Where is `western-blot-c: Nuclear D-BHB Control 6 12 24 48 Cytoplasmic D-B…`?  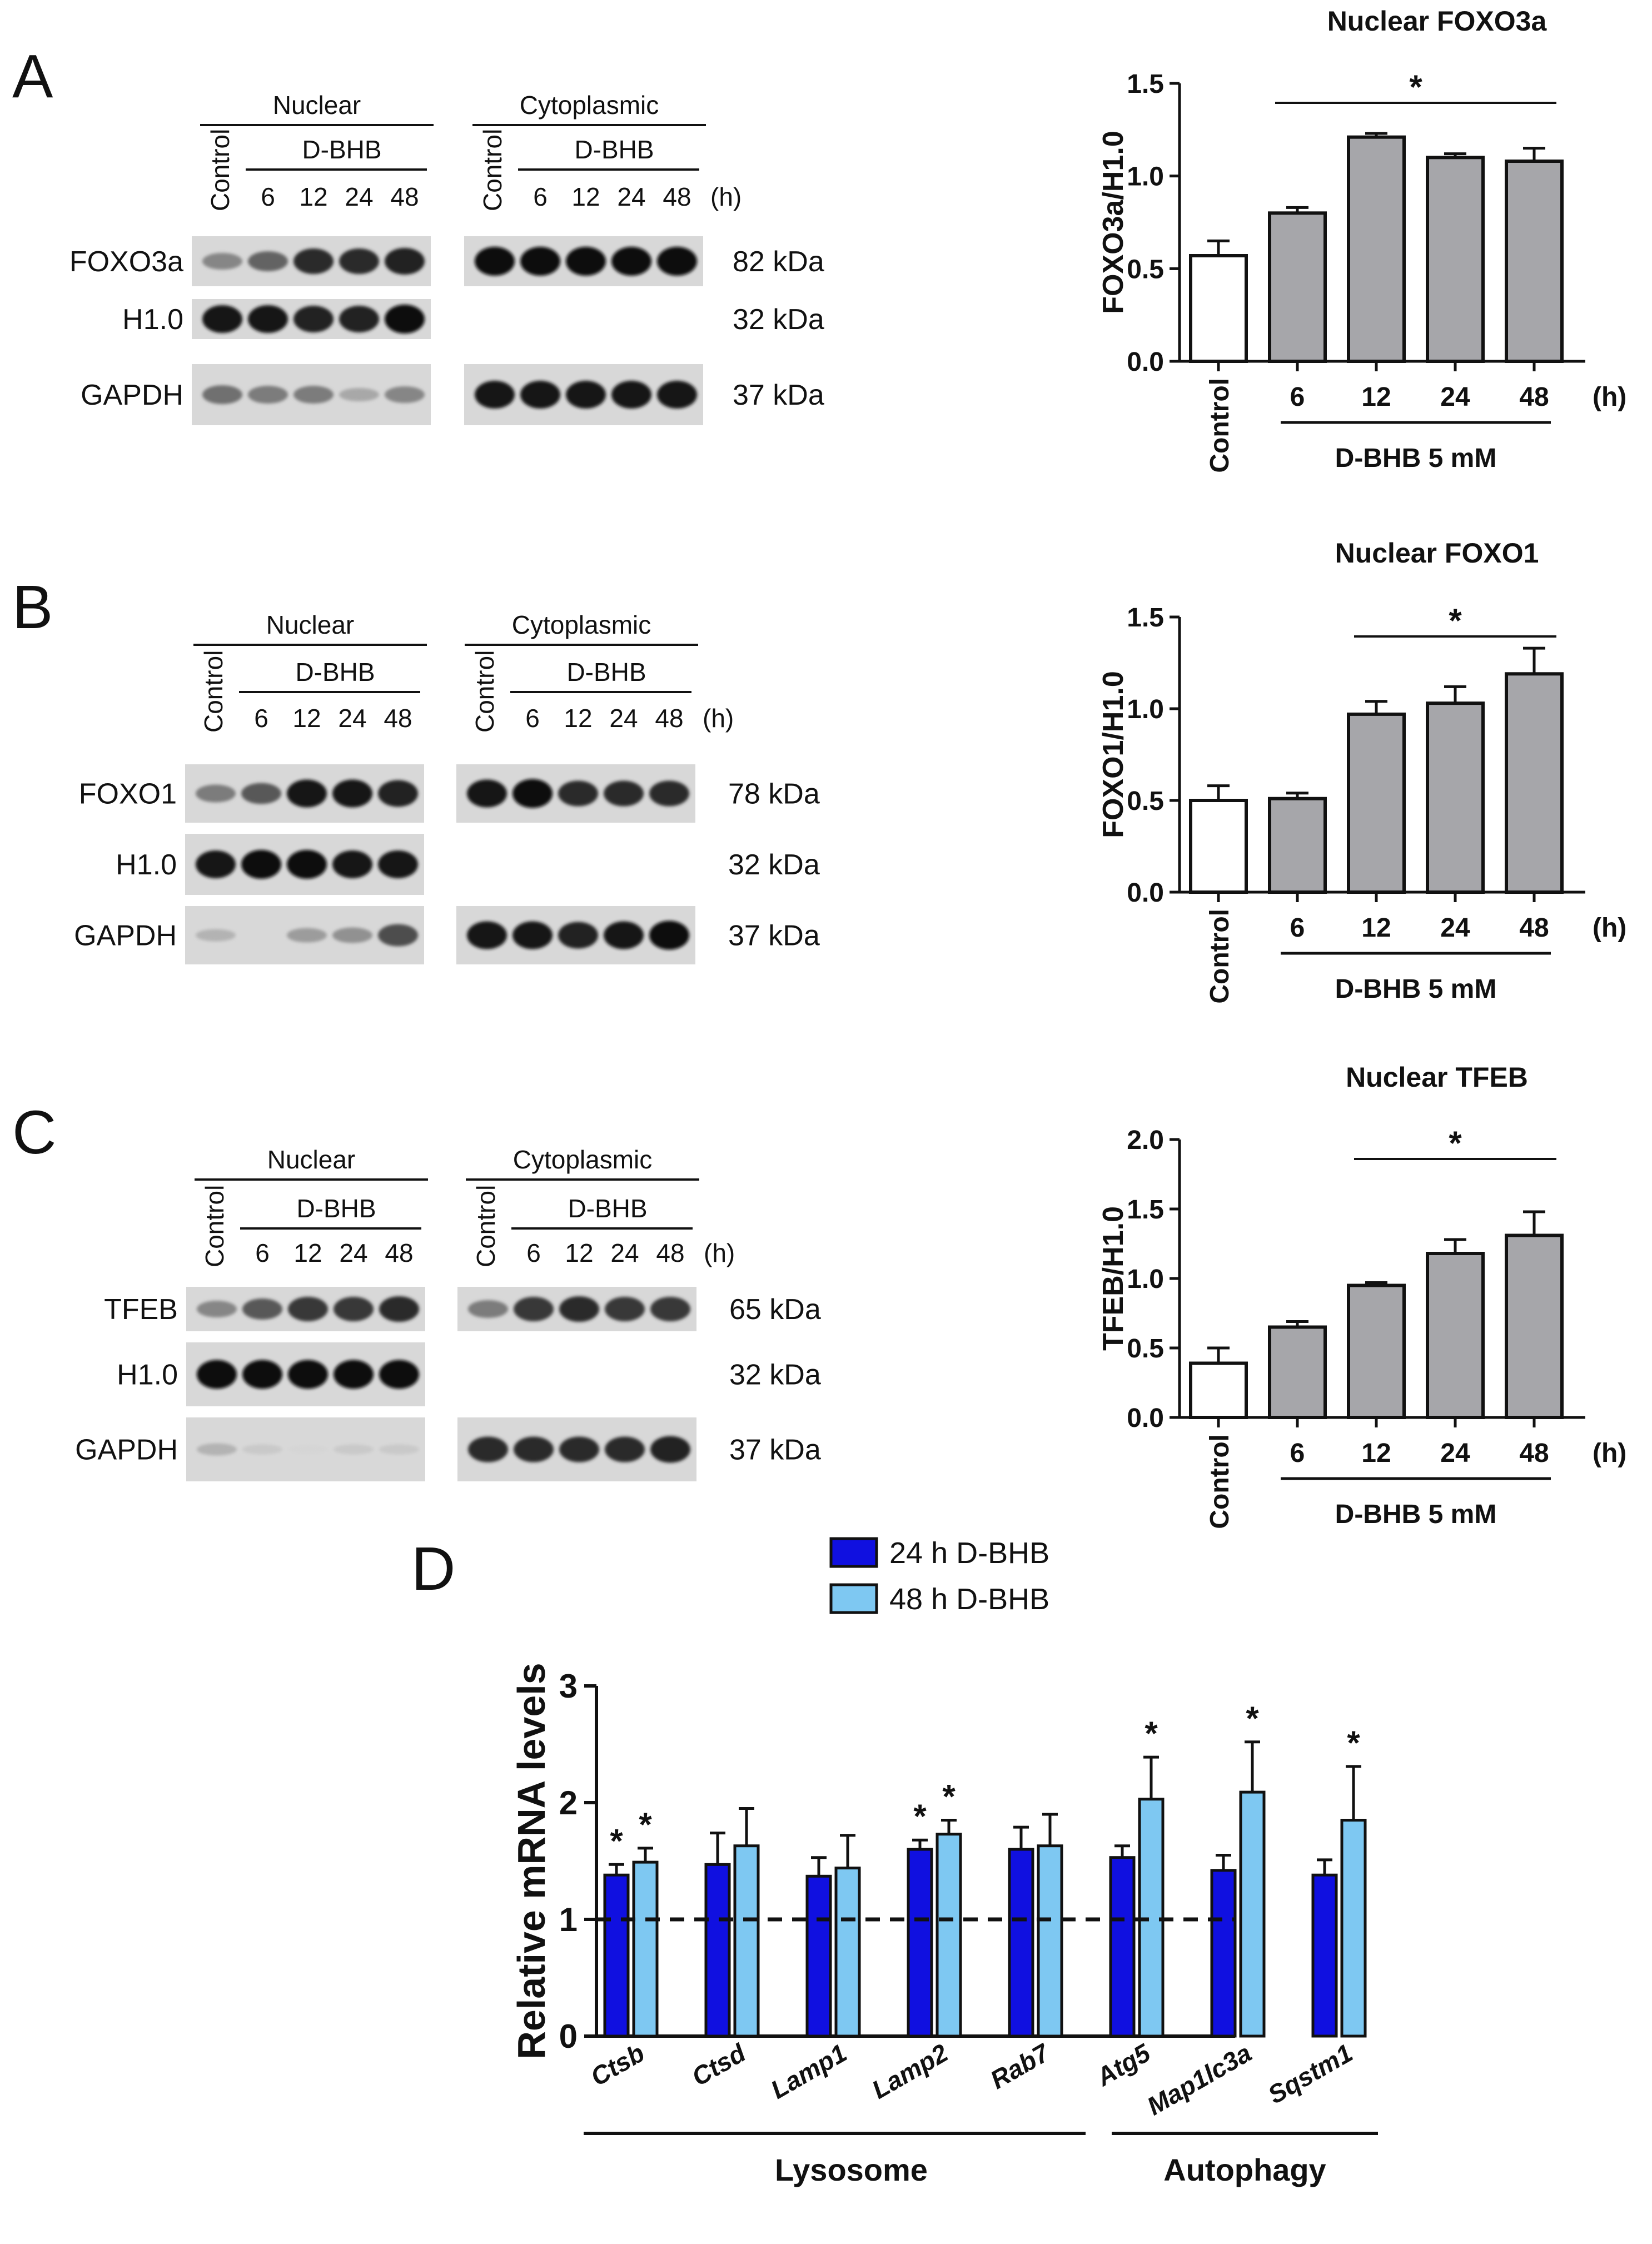
western-blot-c: Nuclear D-BHB Control 6 12 24 48 Cytoplasmic D-B… is located at coordinates (448, 1313).